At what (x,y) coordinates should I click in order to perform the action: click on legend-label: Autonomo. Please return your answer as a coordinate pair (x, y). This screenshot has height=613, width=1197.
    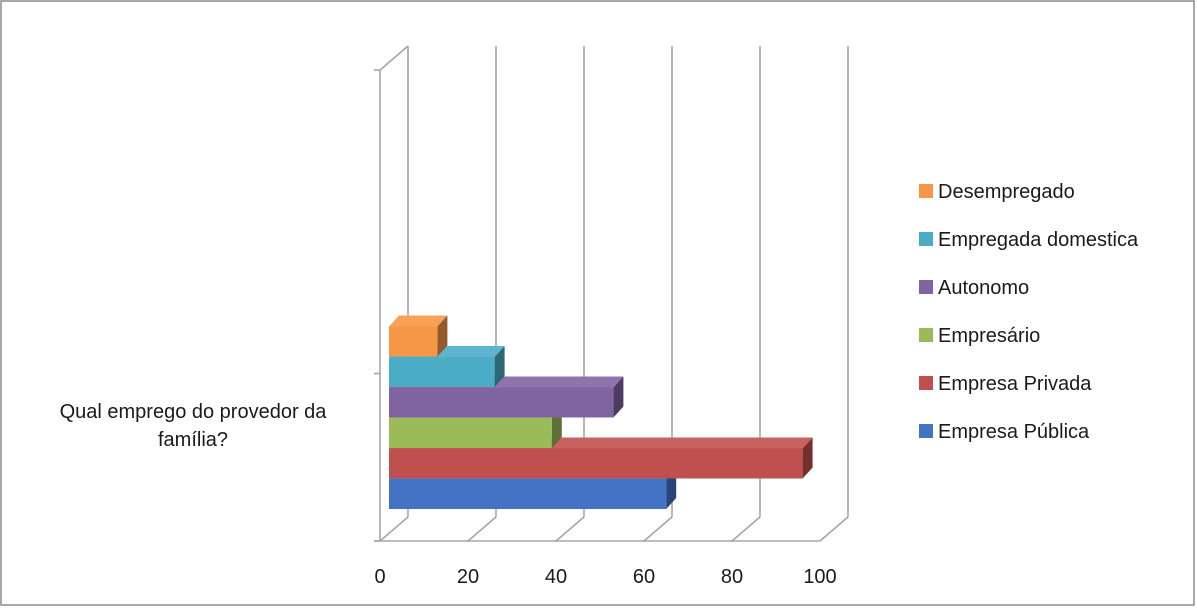
    Looking at the image, I should click on (983, 288).